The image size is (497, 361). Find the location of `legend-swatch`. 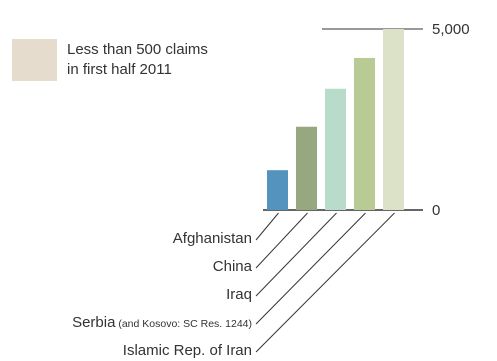

legend-swatch is located at coordinates (34, 60).